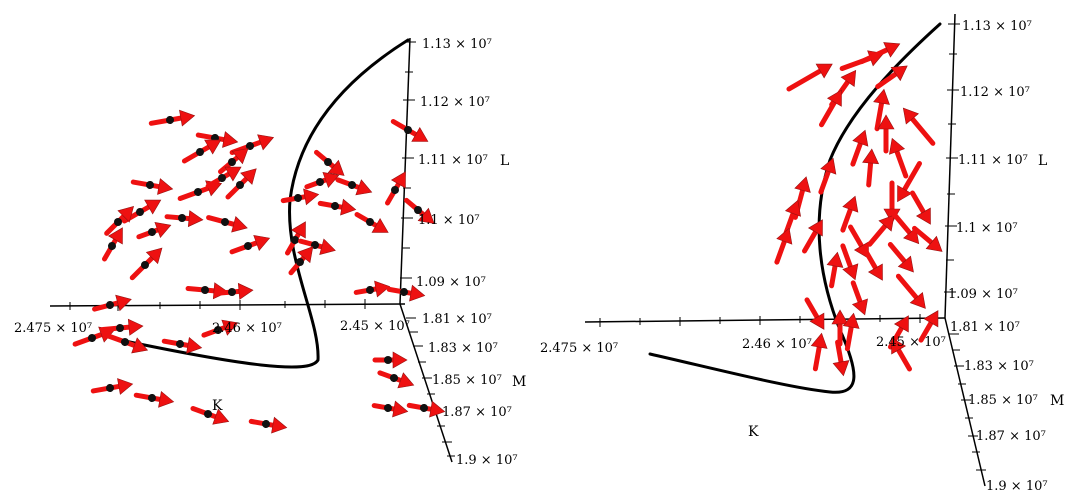 The height and width of the screenshot is (495, 1068). Describe the element at coordinates (467, 380) in the screenshot. I see `left-m-tick-label: 1.85 × 10⁷` at that location.